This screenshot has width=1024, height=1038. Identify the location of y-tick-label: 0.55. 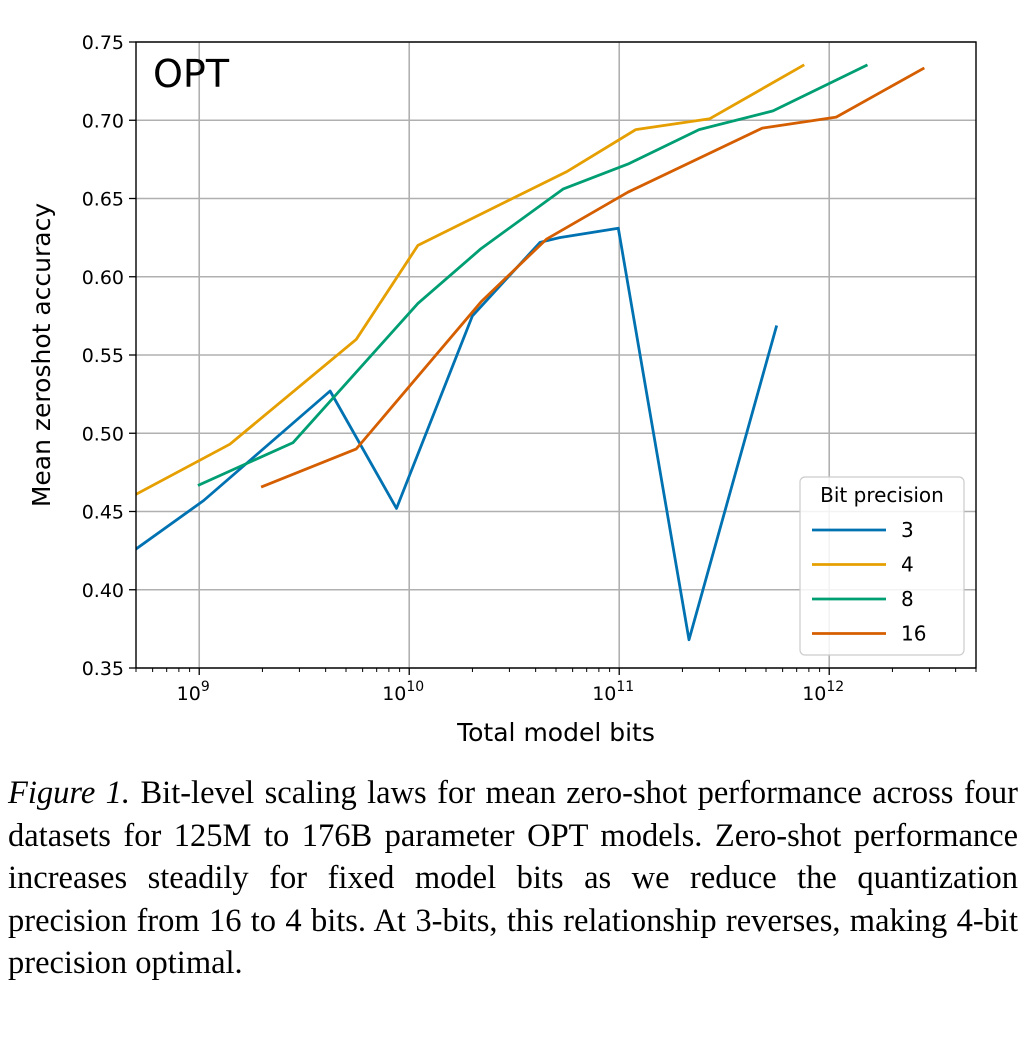
(103, 356).